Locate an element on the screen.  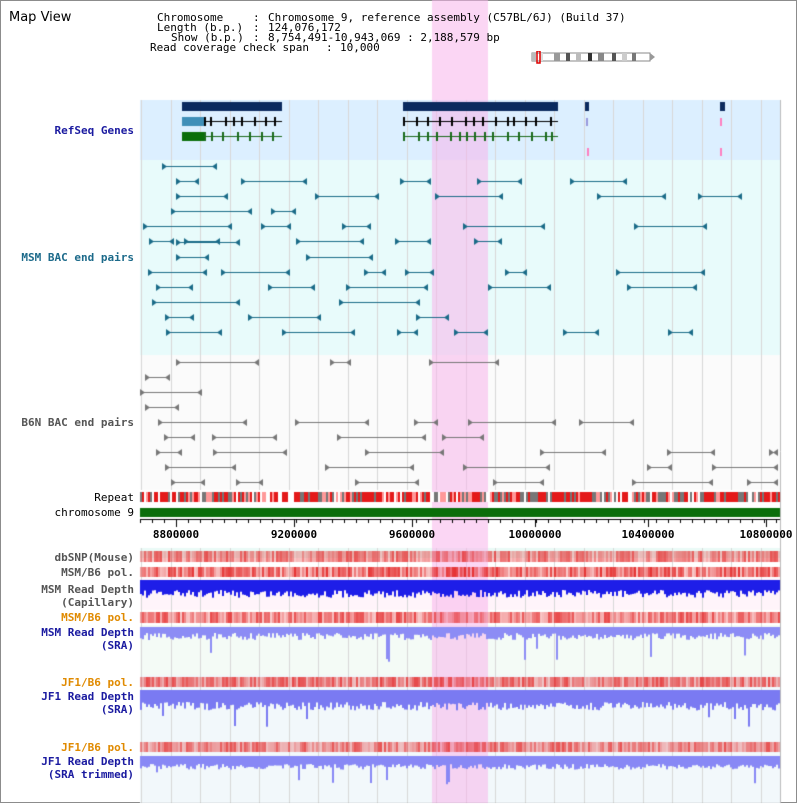
track-label-jf1-depth-sra-sub: (SRA) is located at coordinates (117, 709).